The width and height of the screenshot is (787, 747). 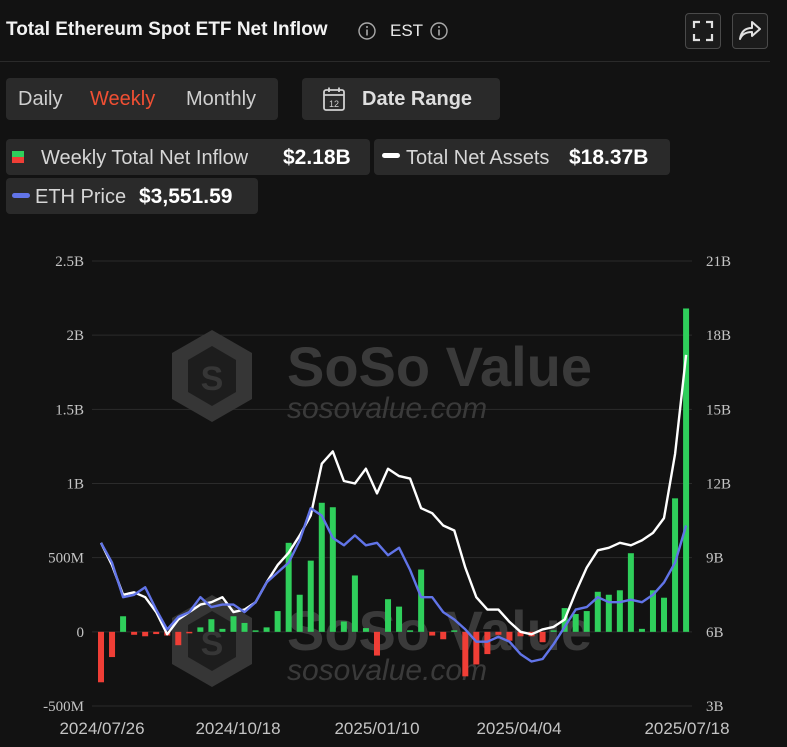 I want to click on date-range-button: 12 Date Range, so click(x=401, y=99).